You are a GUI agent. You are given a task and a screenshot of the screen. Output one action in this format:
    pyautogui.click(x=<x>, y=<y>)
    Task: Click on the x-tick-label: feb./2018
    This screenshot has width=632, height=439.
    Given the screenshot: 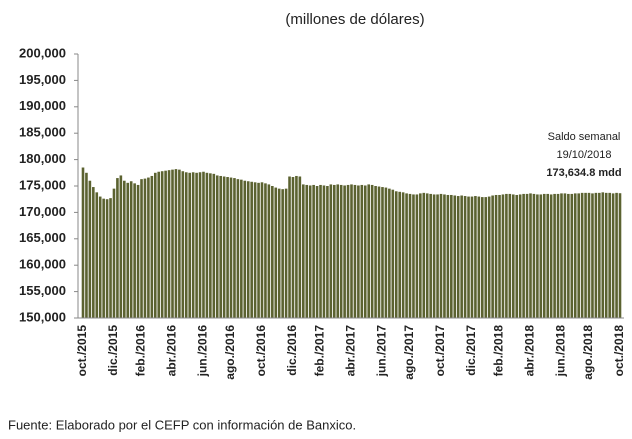 What is the action you would take?
    pyautogui.click(x=499, y=351)
    